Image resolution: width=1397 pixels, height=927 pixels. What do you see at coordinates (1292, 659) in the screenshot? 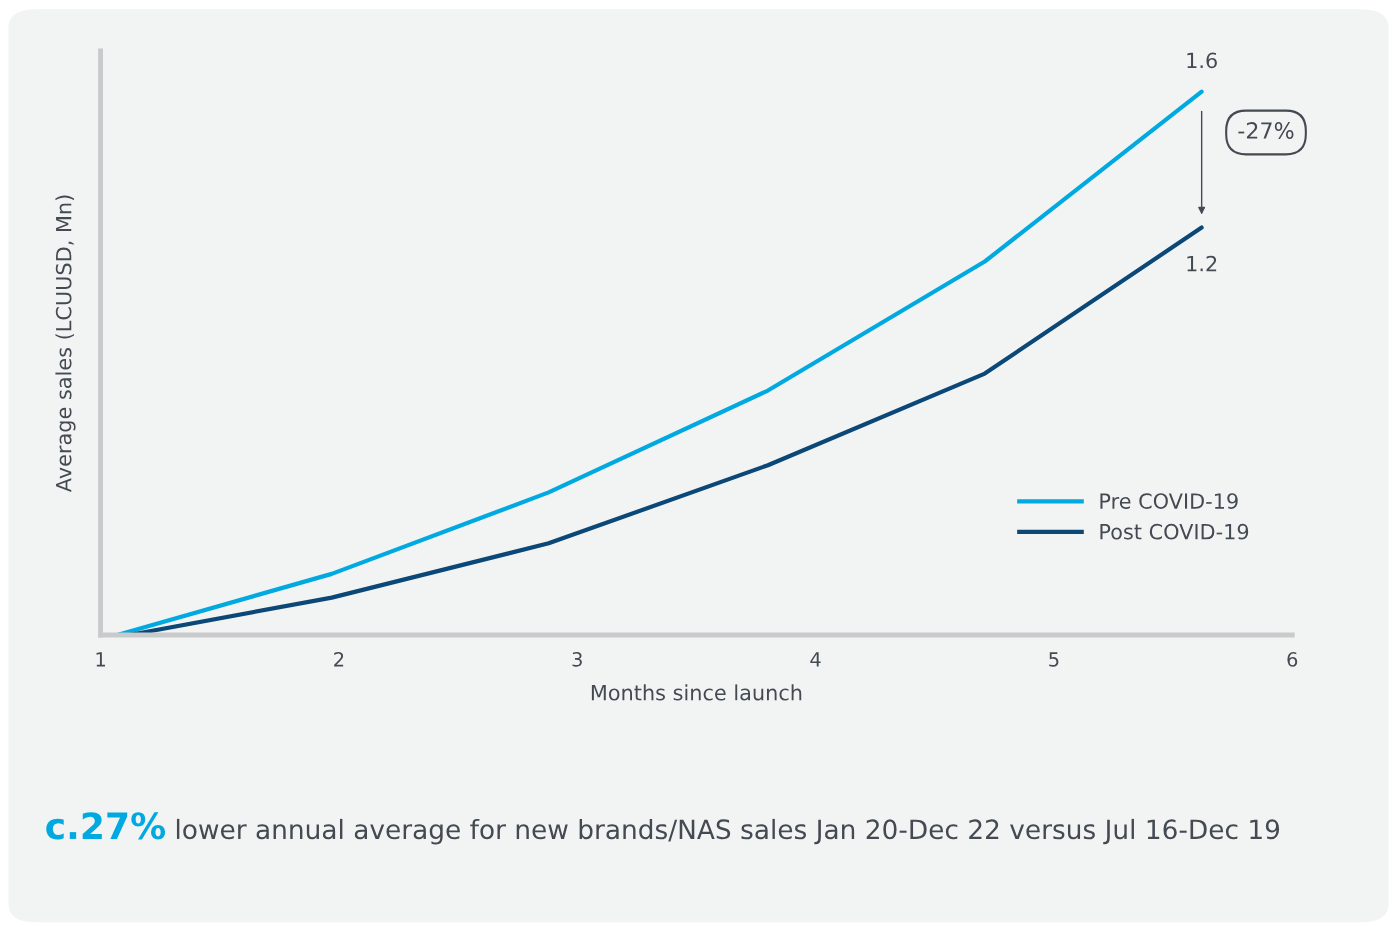
I see `x-tick-label: 6` at bounding box center [1292, 659].